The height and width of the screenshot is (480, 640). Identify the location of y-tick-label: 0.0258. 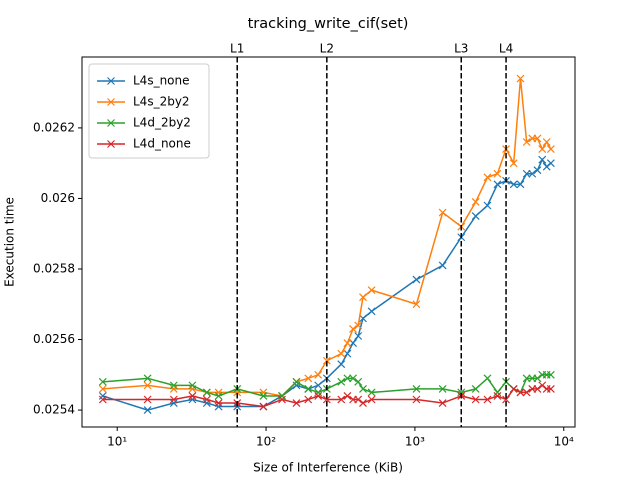
(54, 268).